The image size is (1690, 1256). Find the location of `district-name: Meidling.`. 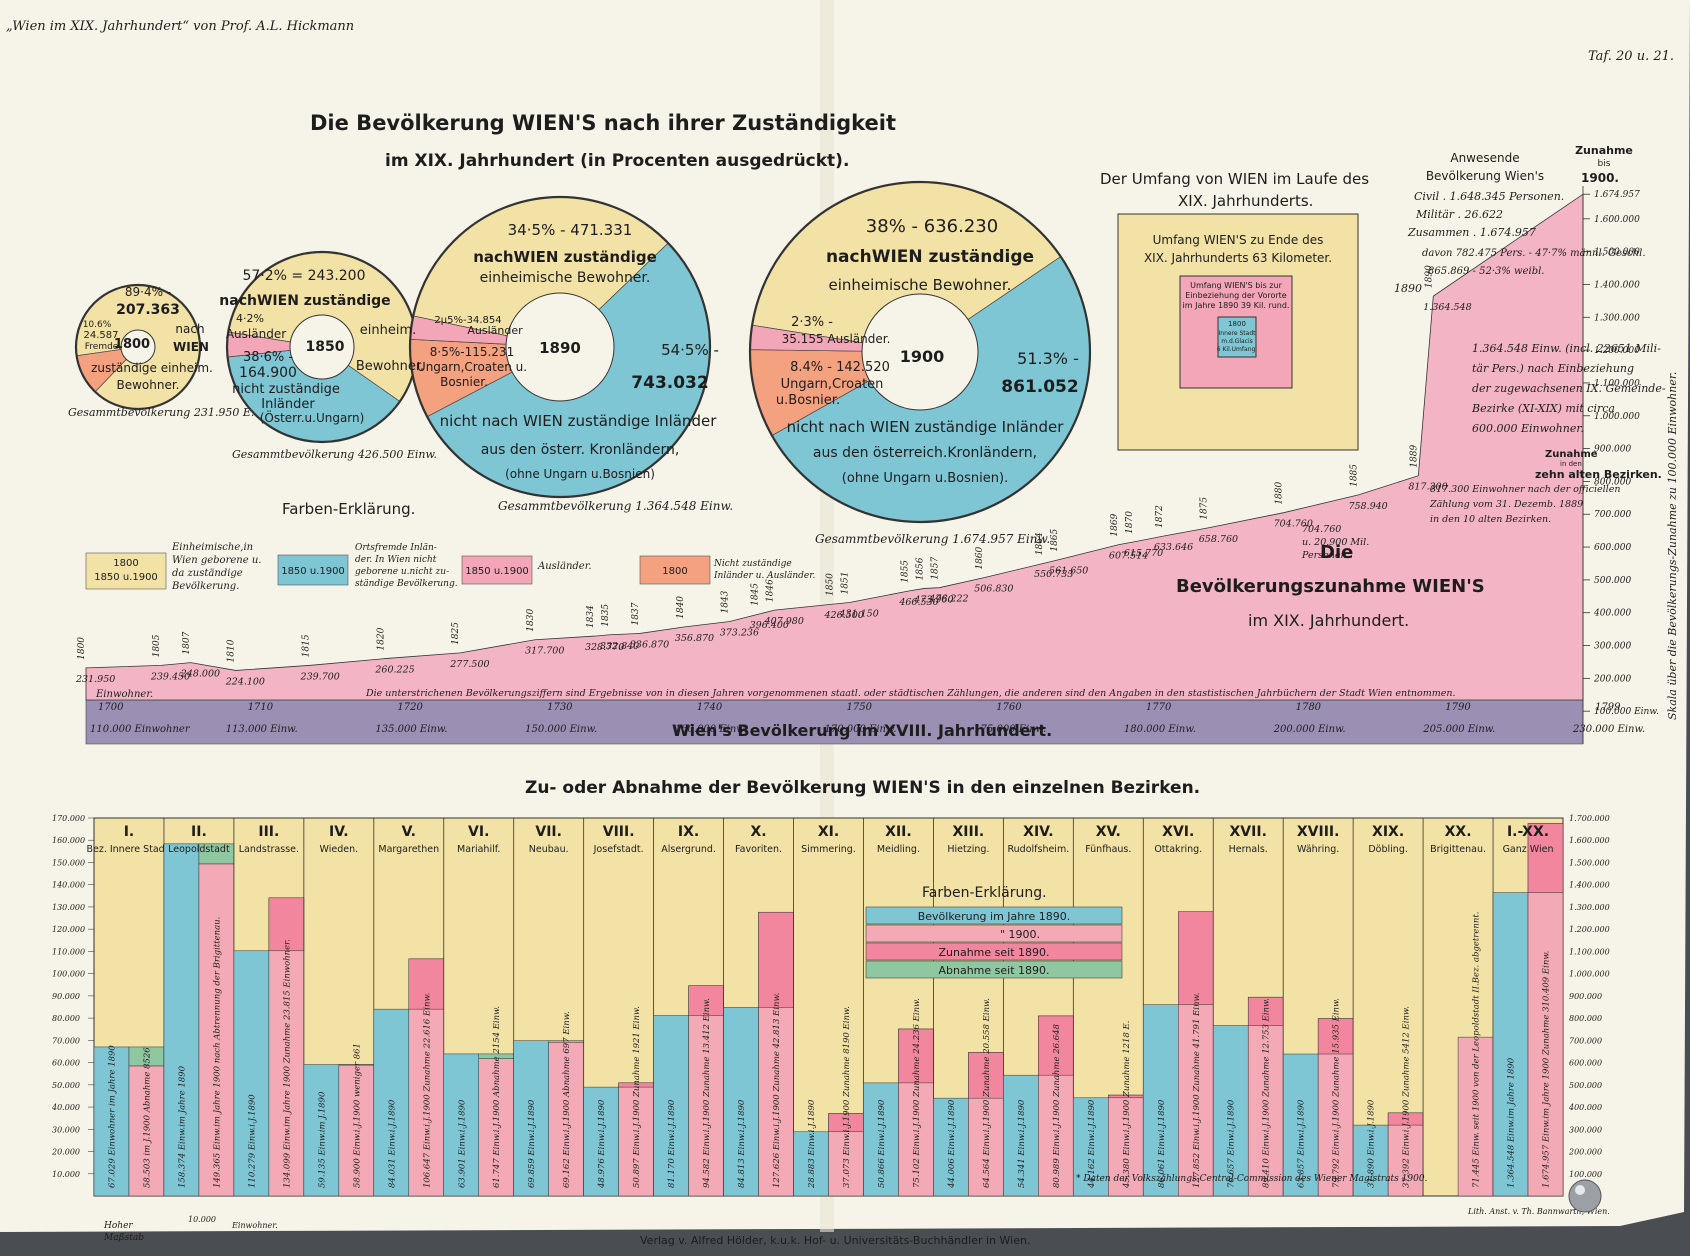

district-name: Meidling. is located at coordinates (898, 849).